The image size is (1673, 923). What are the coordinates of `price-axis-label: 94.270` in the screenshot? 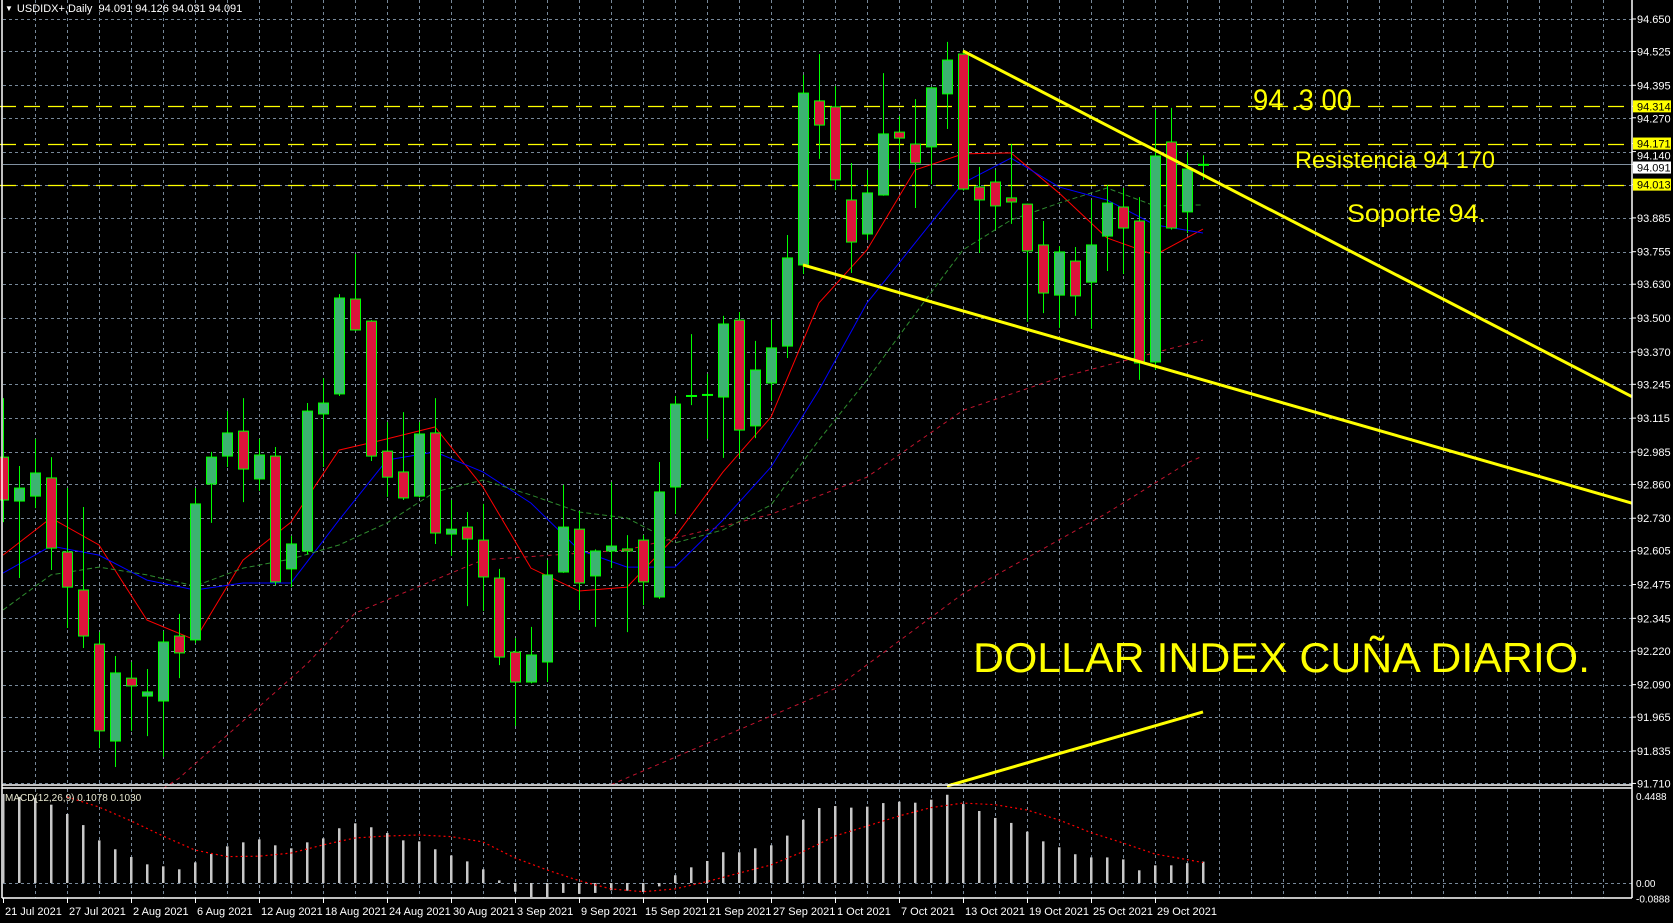 It's located at (1654, 119).